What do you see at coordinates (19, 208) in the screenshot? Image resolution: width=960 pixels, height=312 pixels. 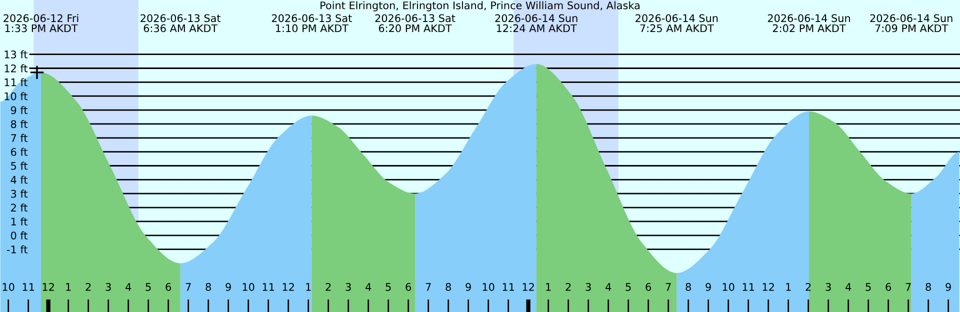 I see `y-tick-label: 2 ft` at bounding box center [19, 208].